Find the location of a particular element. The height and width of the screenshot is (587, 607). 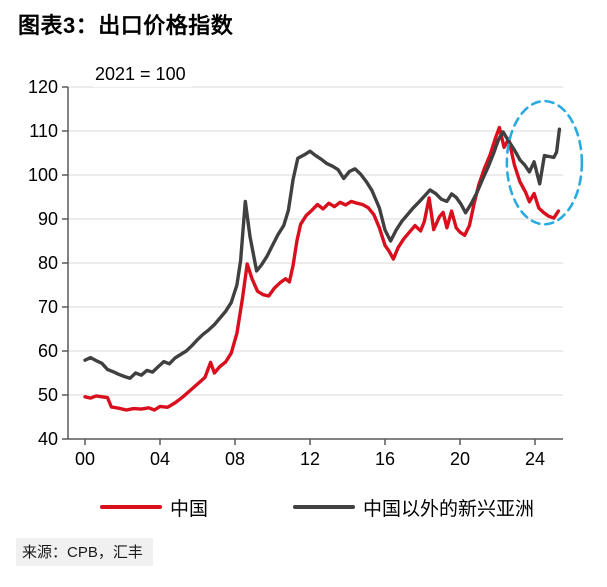

legend-label-china: 中国 is located at coordinates (189, 509).